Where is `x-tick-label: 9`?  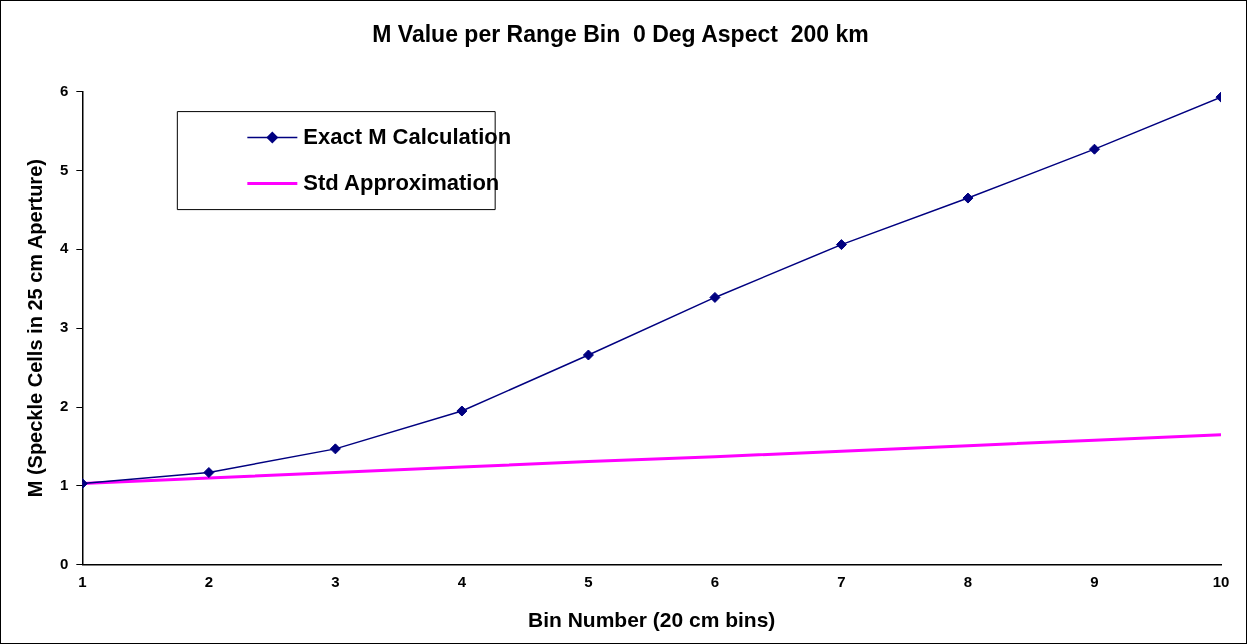 x-tick-label: 9 is located at coordinates (1094, 581).